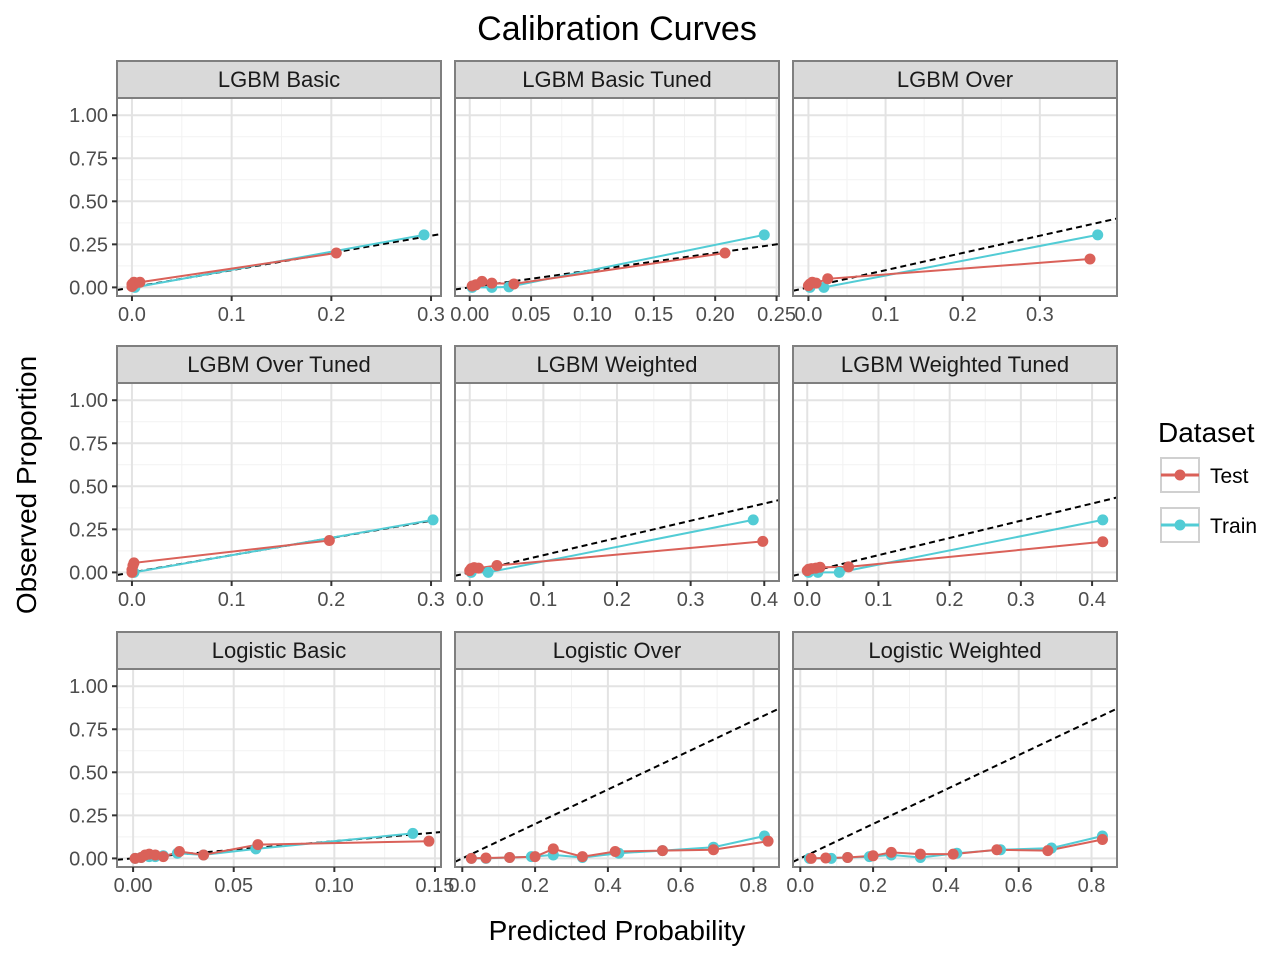 This screenshot has height=960, width=1280. I want to click on x-tick-label: 0.00, so click(133, 886).